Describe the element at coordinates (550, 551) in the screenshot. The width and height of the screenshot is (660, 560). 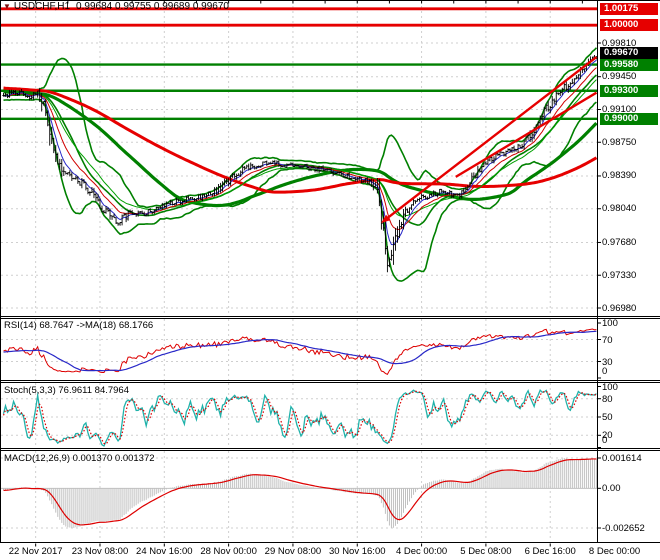
I see `date-axis-label: 6 Dec 16:00` at that location.